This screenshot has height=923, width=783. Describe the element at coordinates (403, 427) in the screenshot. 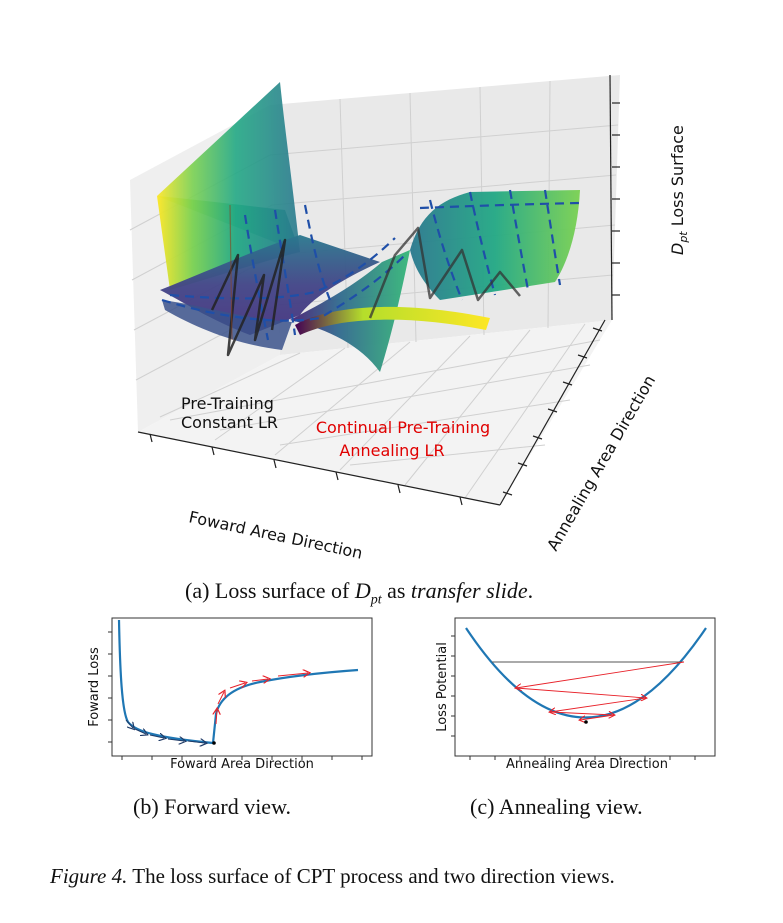

I see `cpt-label-line1: Continual Pre-Training` at that location.